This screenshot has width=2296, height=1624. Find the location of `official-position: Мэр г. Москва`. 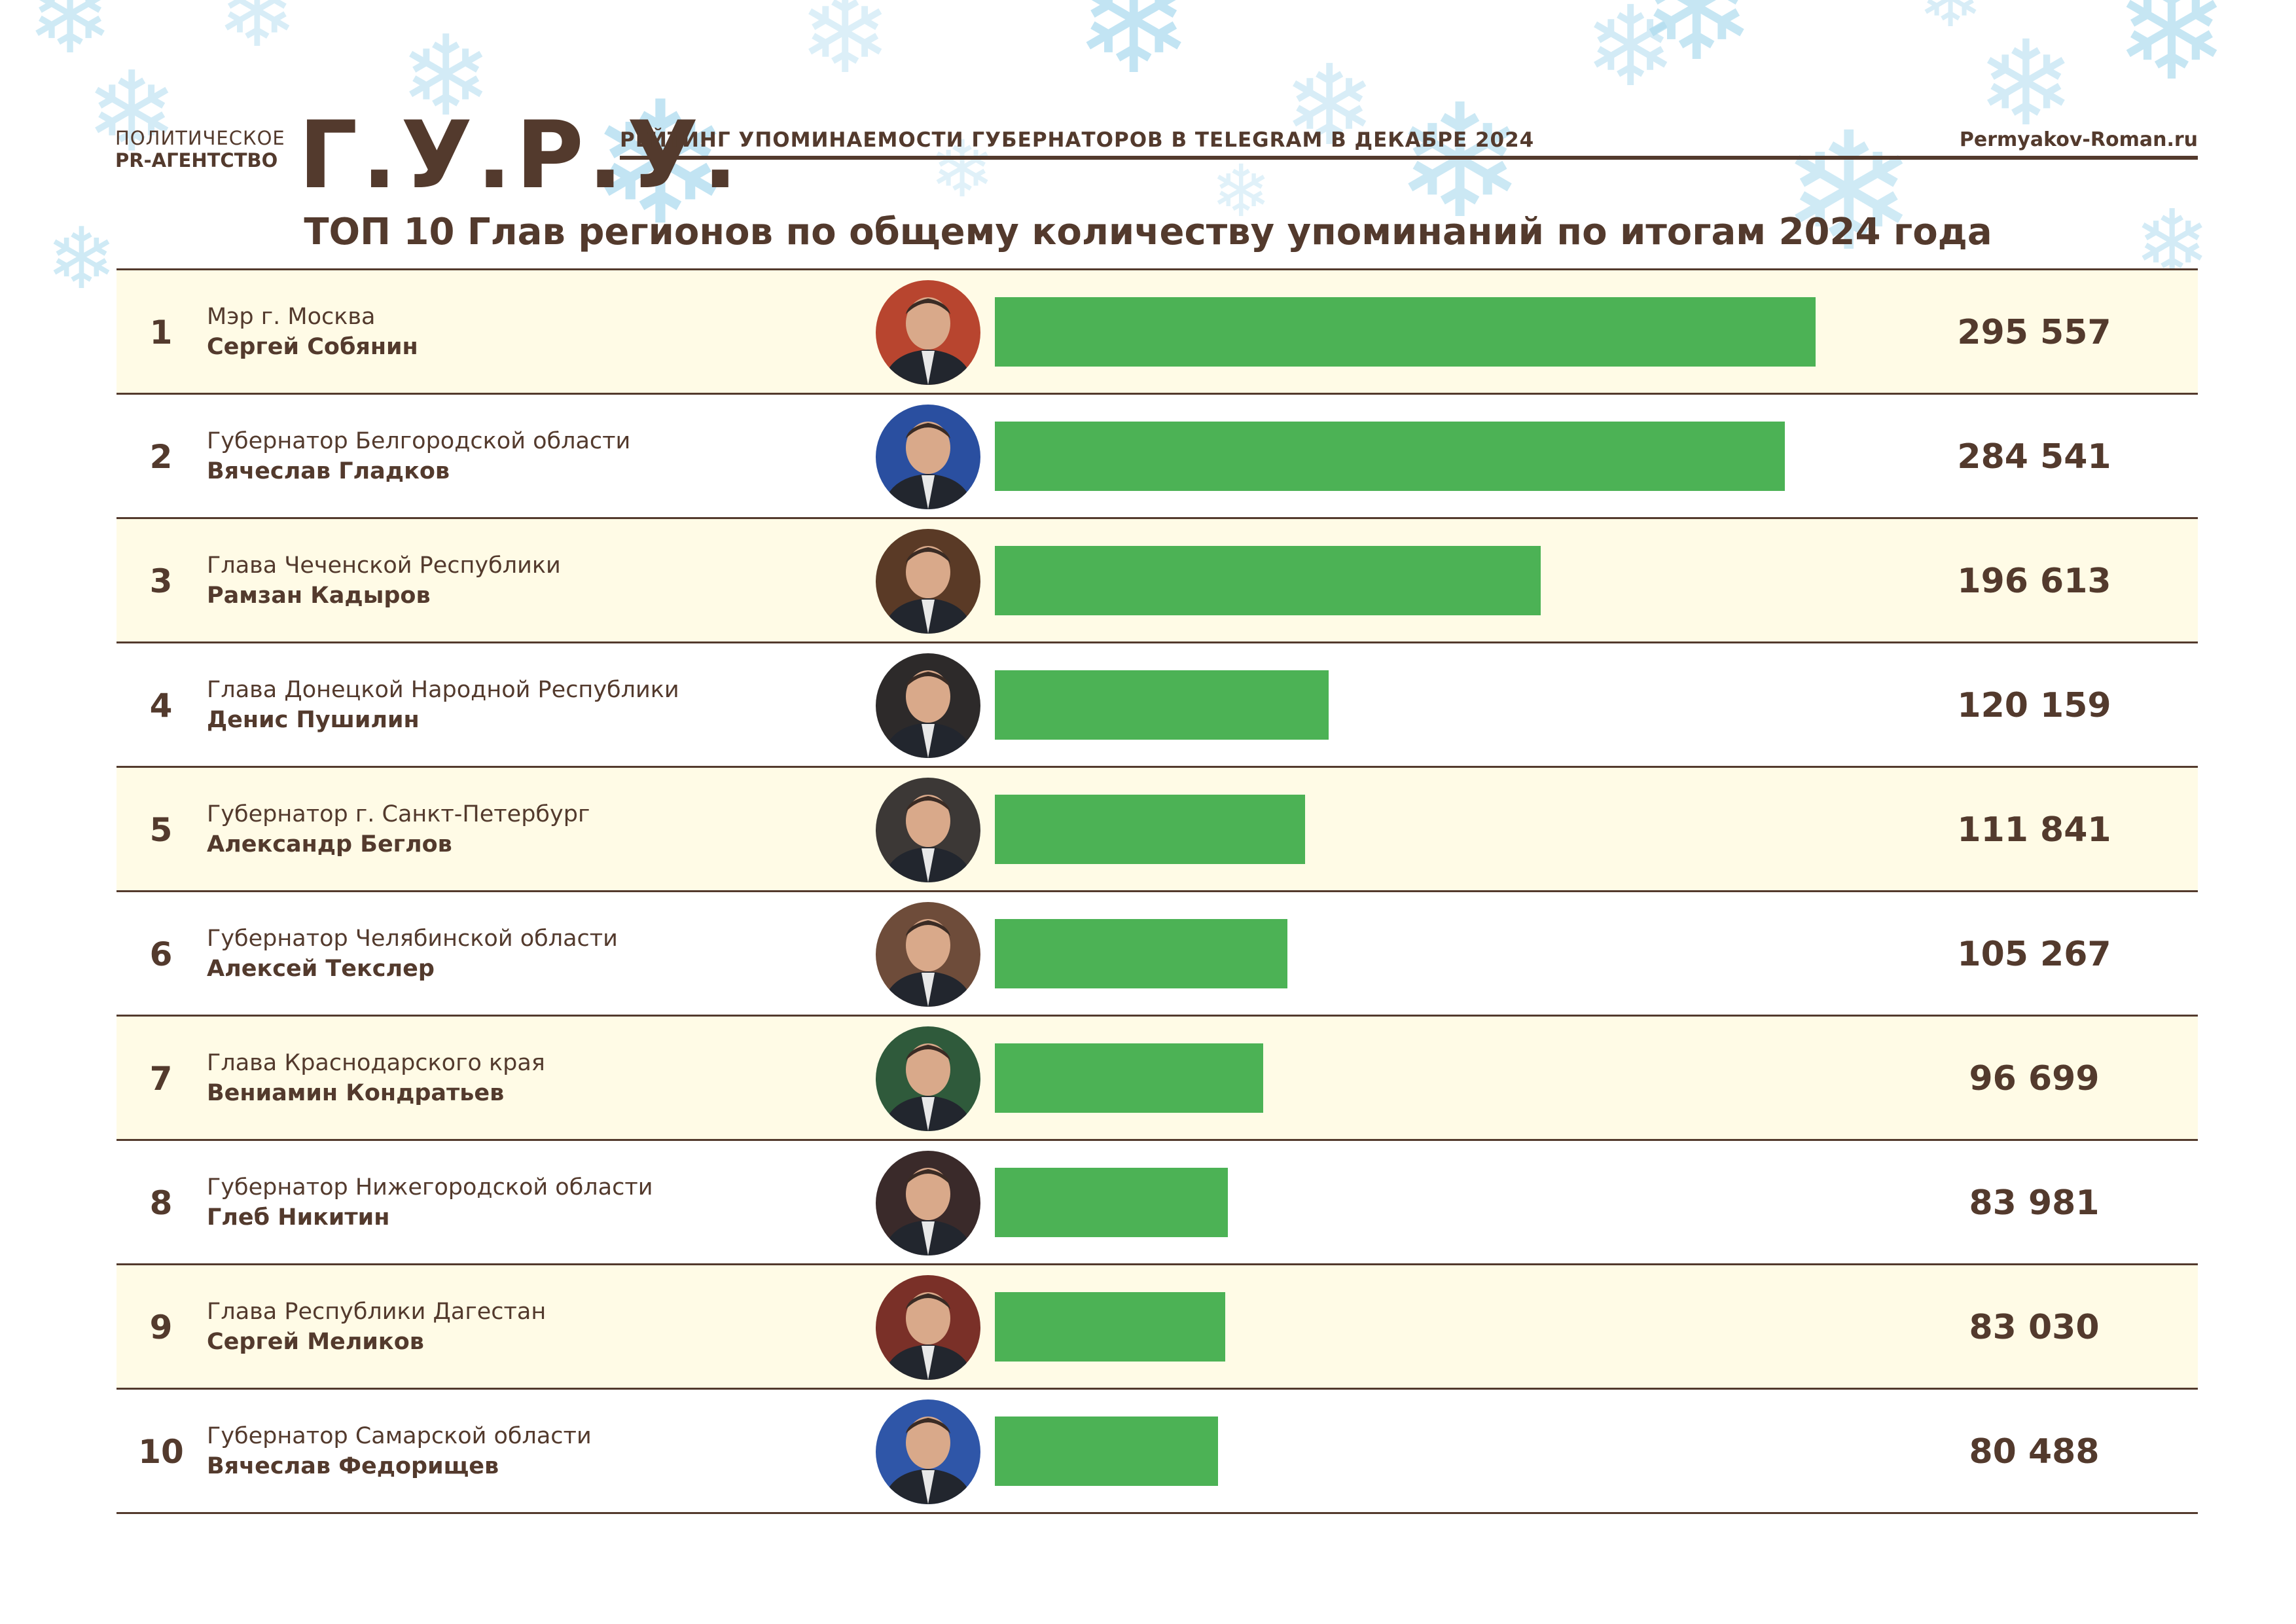

official-position: Мэр г. Москва is located at coordinates (291, 317).